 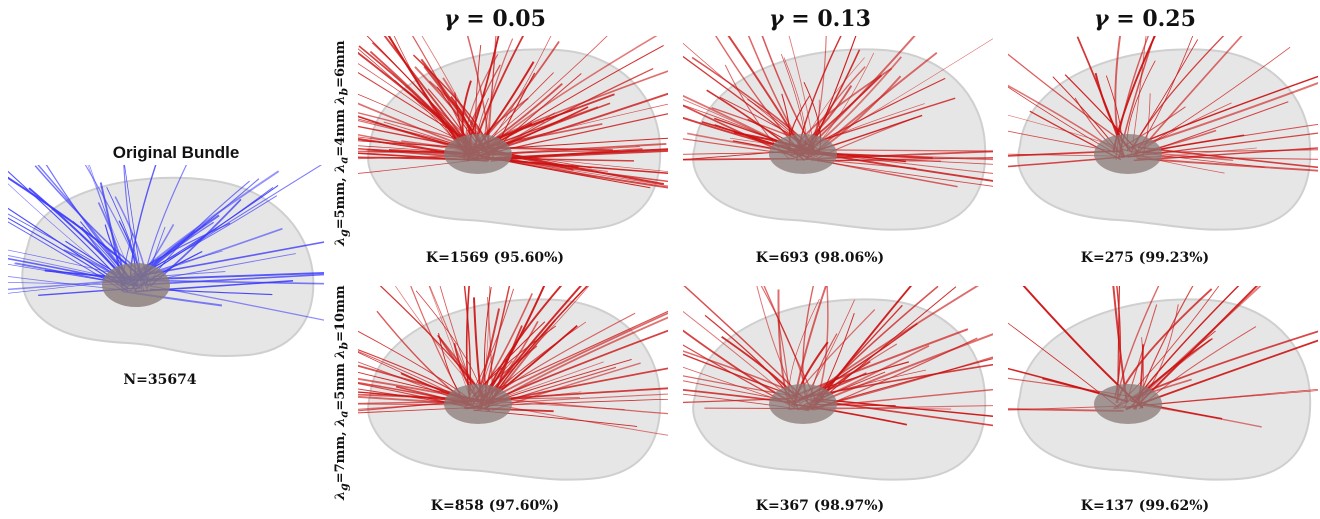 I want to click on fiber-panel-r1-c1, so click(x=513, y=133).